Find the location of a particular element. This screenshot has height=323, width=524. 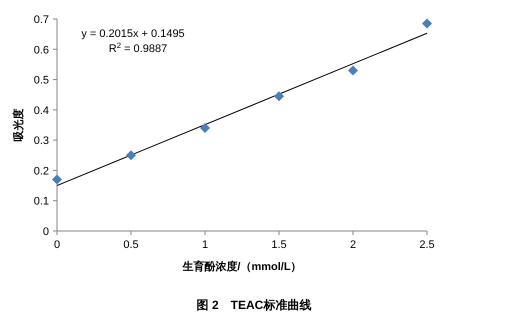

x-tick-label: 1.5 is located at coordinates (279, 245).